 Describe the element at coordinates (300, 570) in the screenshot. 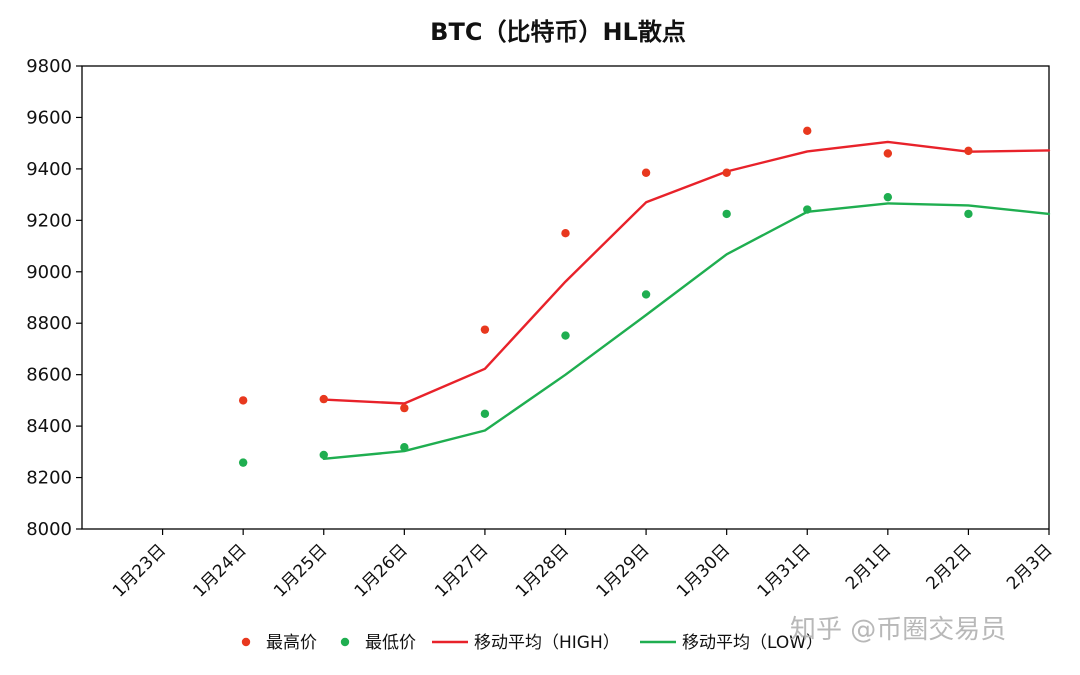

I see `x-tick-label: 1月25日` at that location.